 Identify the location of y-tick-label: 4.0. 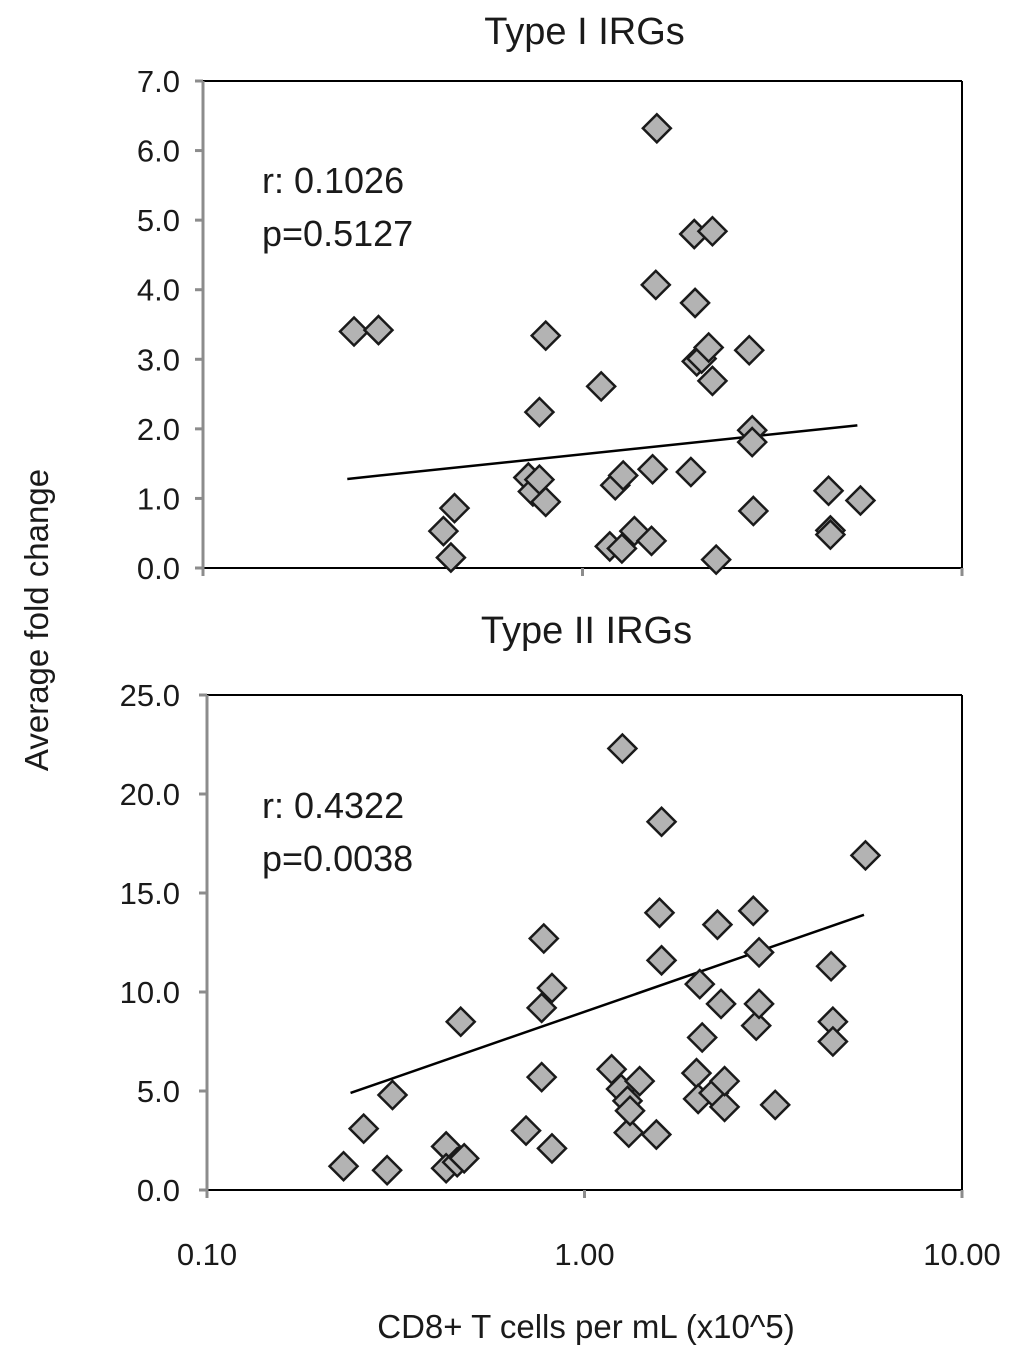
(158, 290).